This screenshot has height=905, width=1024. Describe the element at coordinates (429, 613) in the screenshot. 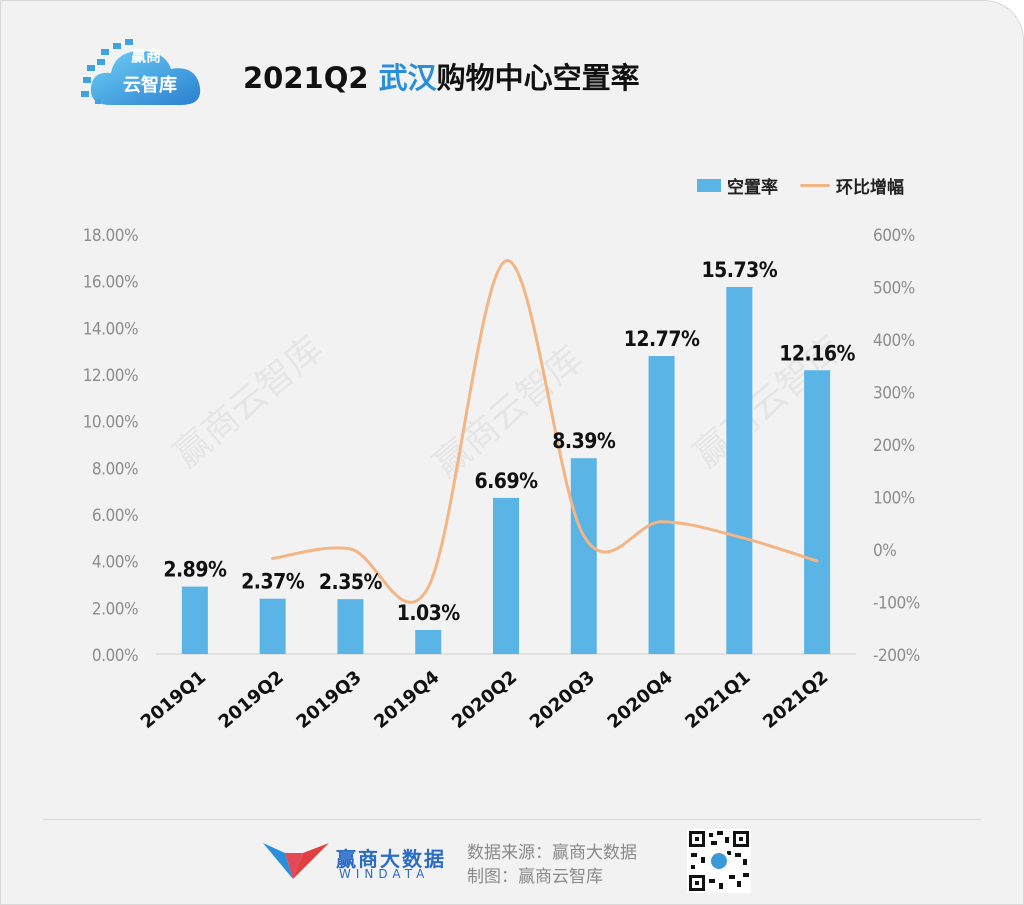

I see `bar-data-label: 1.03%` at that location.